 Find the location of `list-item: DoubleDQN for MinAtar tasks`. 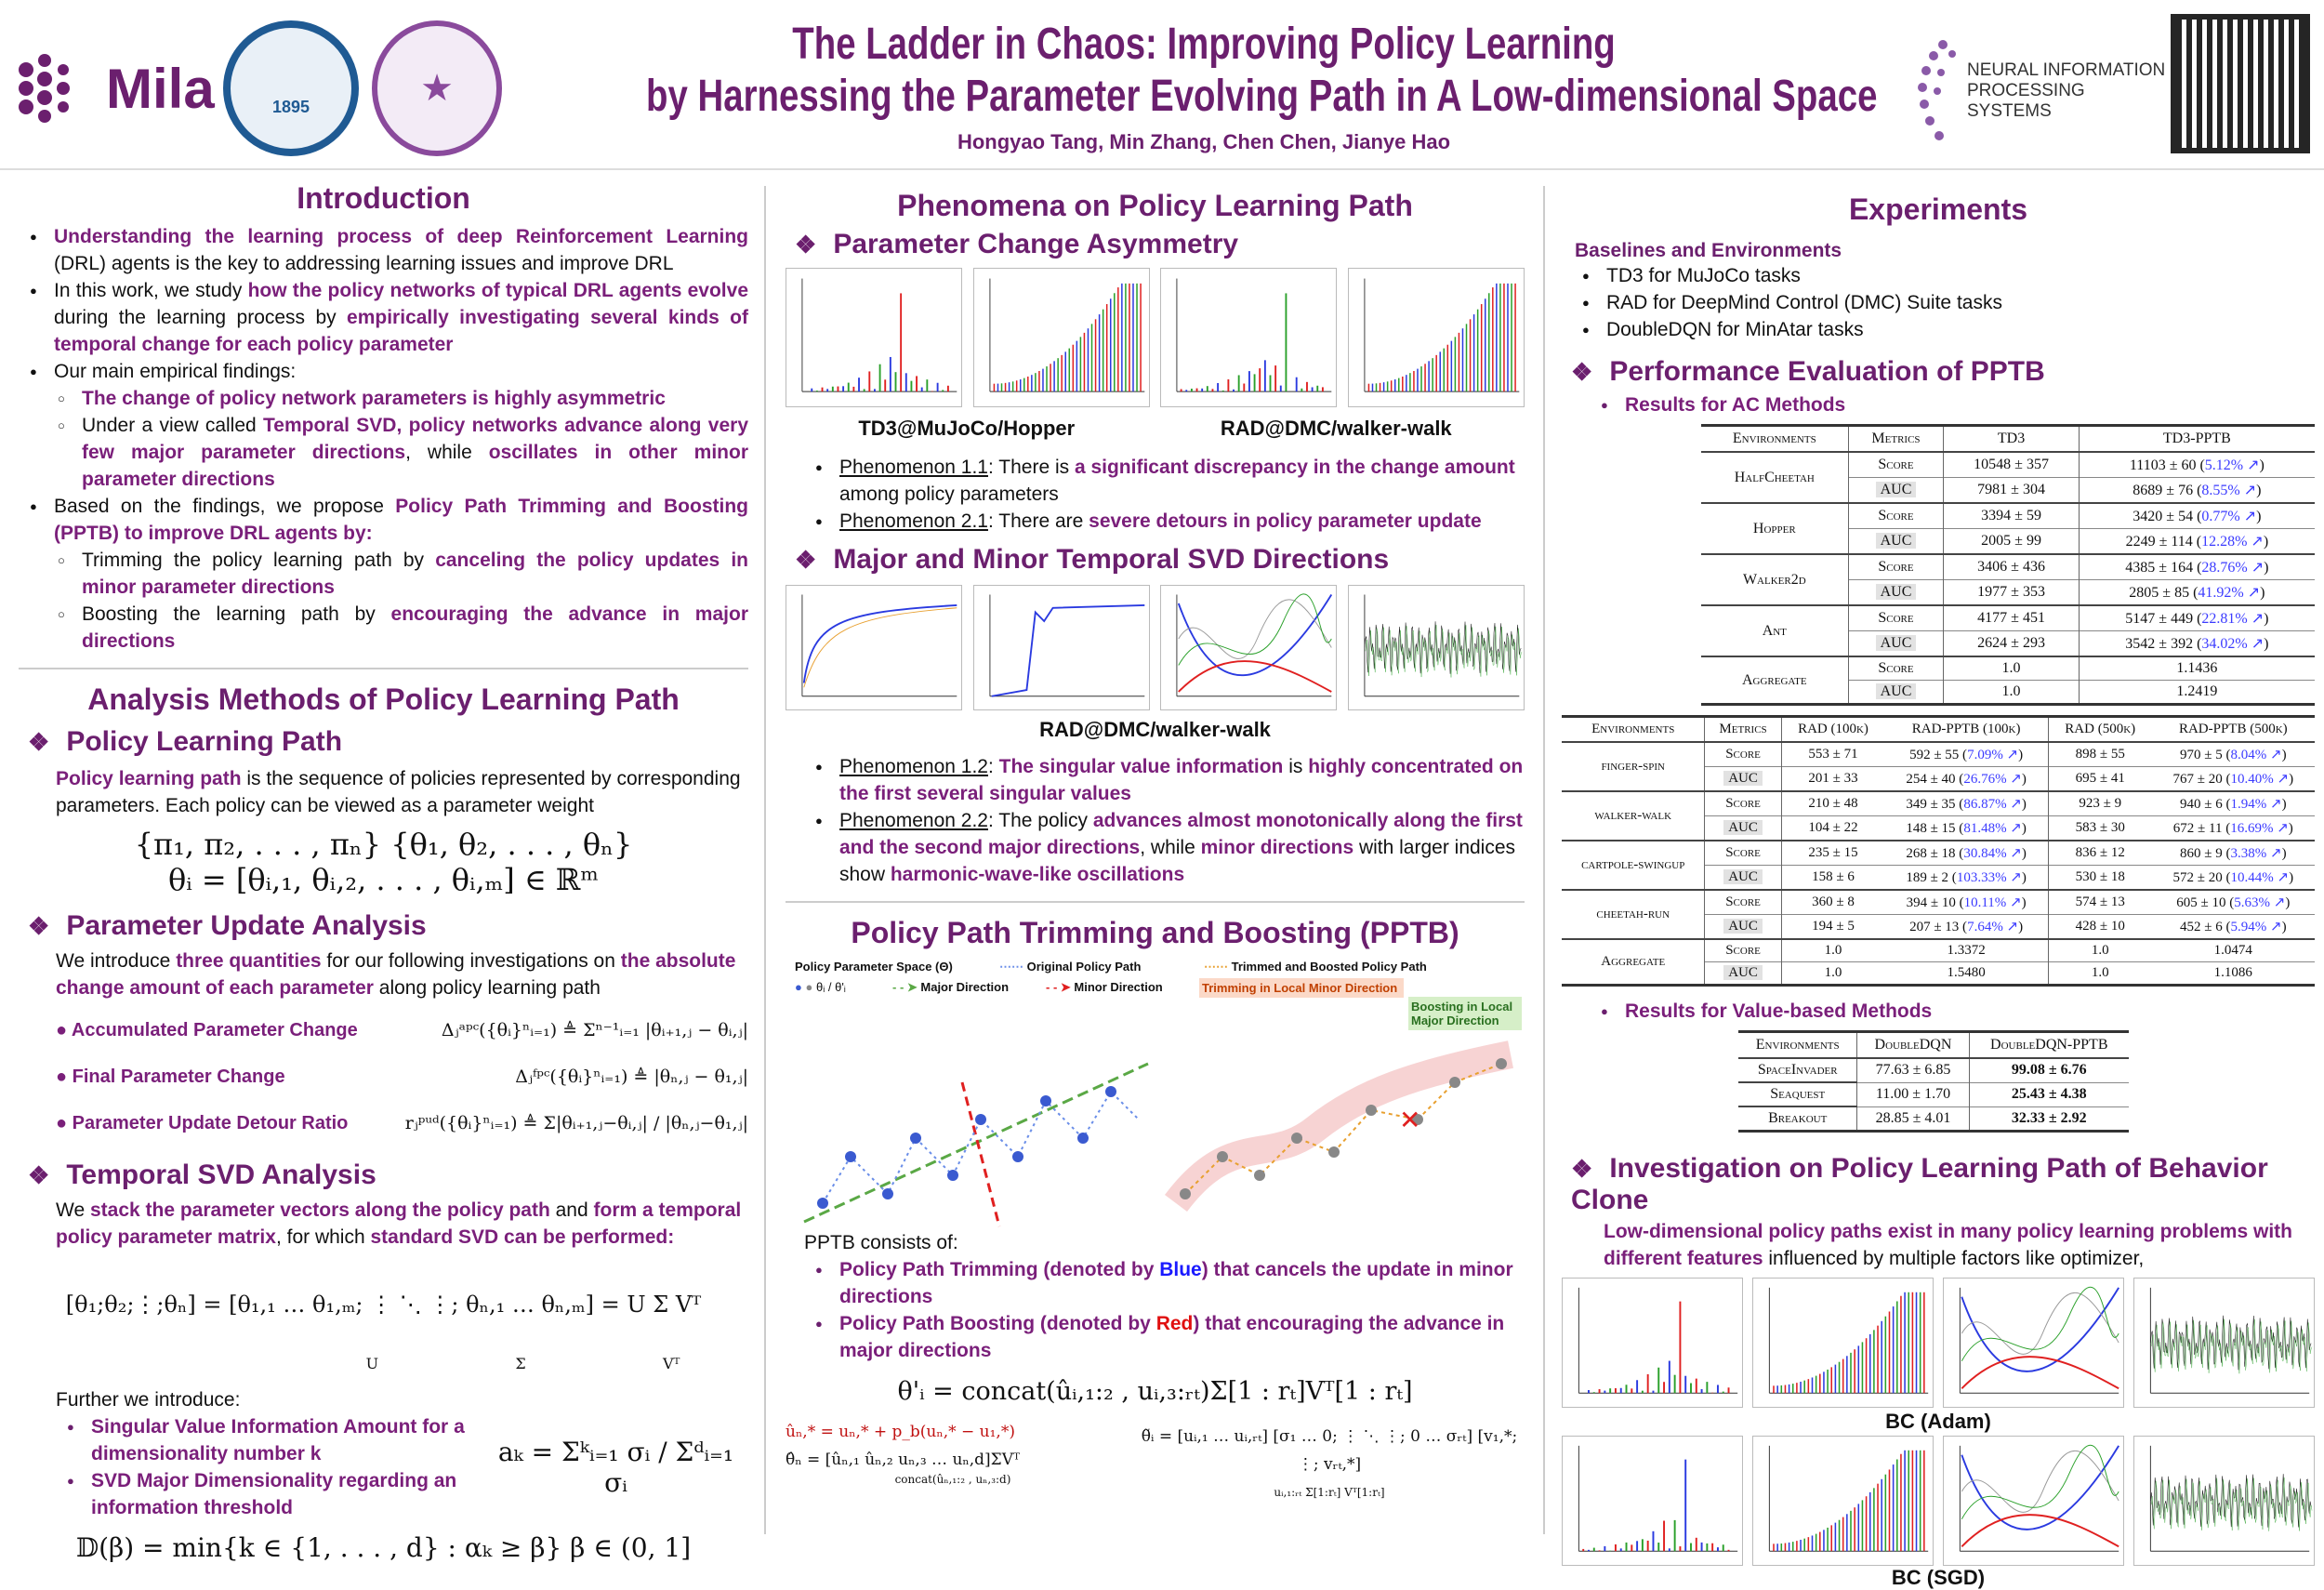

list-item: DoubleDQN for MinAtar tasks is located at coordinates (1943, 329).